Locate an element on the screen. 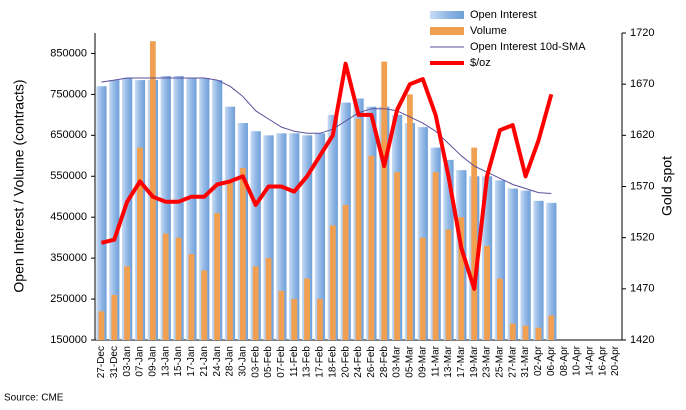 The height and width of the screenshot is (410, 686). x-tick-label: 23-Mar is located at coordinates (487, 361).